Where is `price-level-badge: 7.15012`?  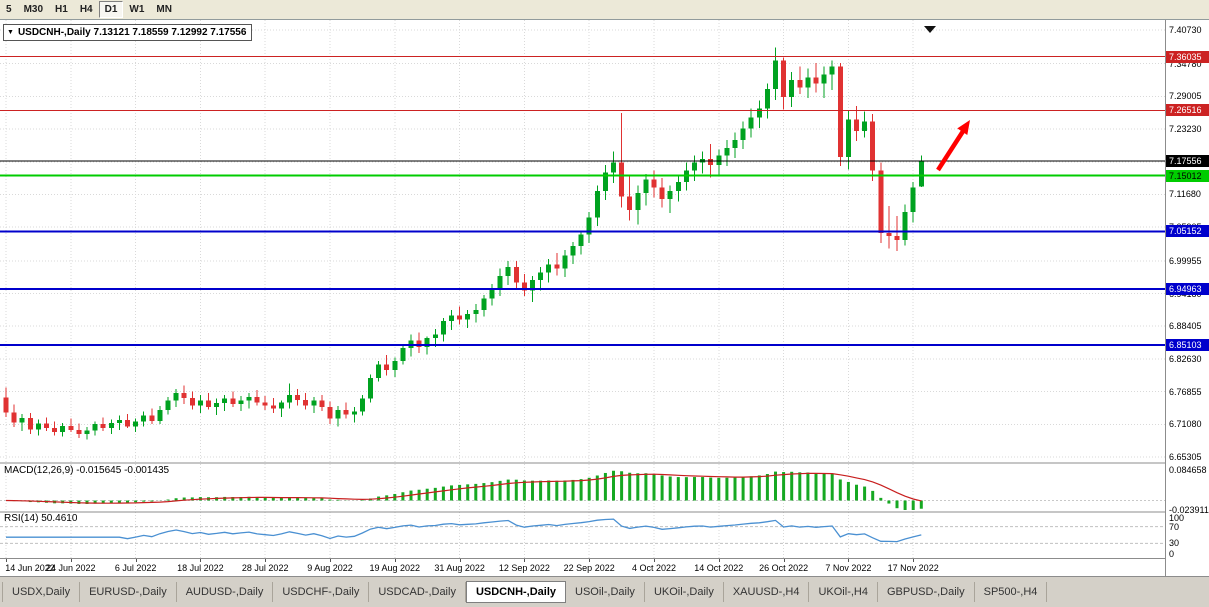
price-level-badge: 7.15012 is located at coordinates (1187, 175).